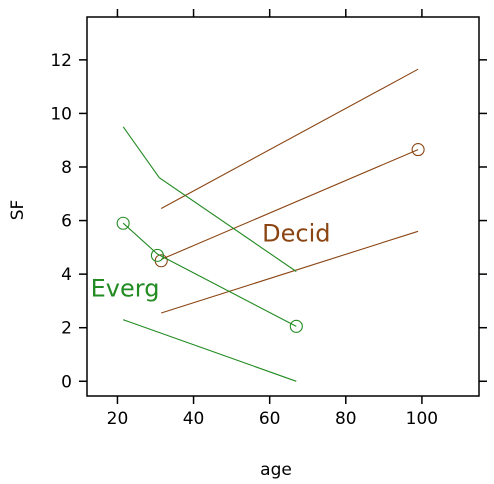 The image size is (494, 484). Describe the element at coordinates (276, 470) in the screenshot. I see `x-axis-label: age` at that location.